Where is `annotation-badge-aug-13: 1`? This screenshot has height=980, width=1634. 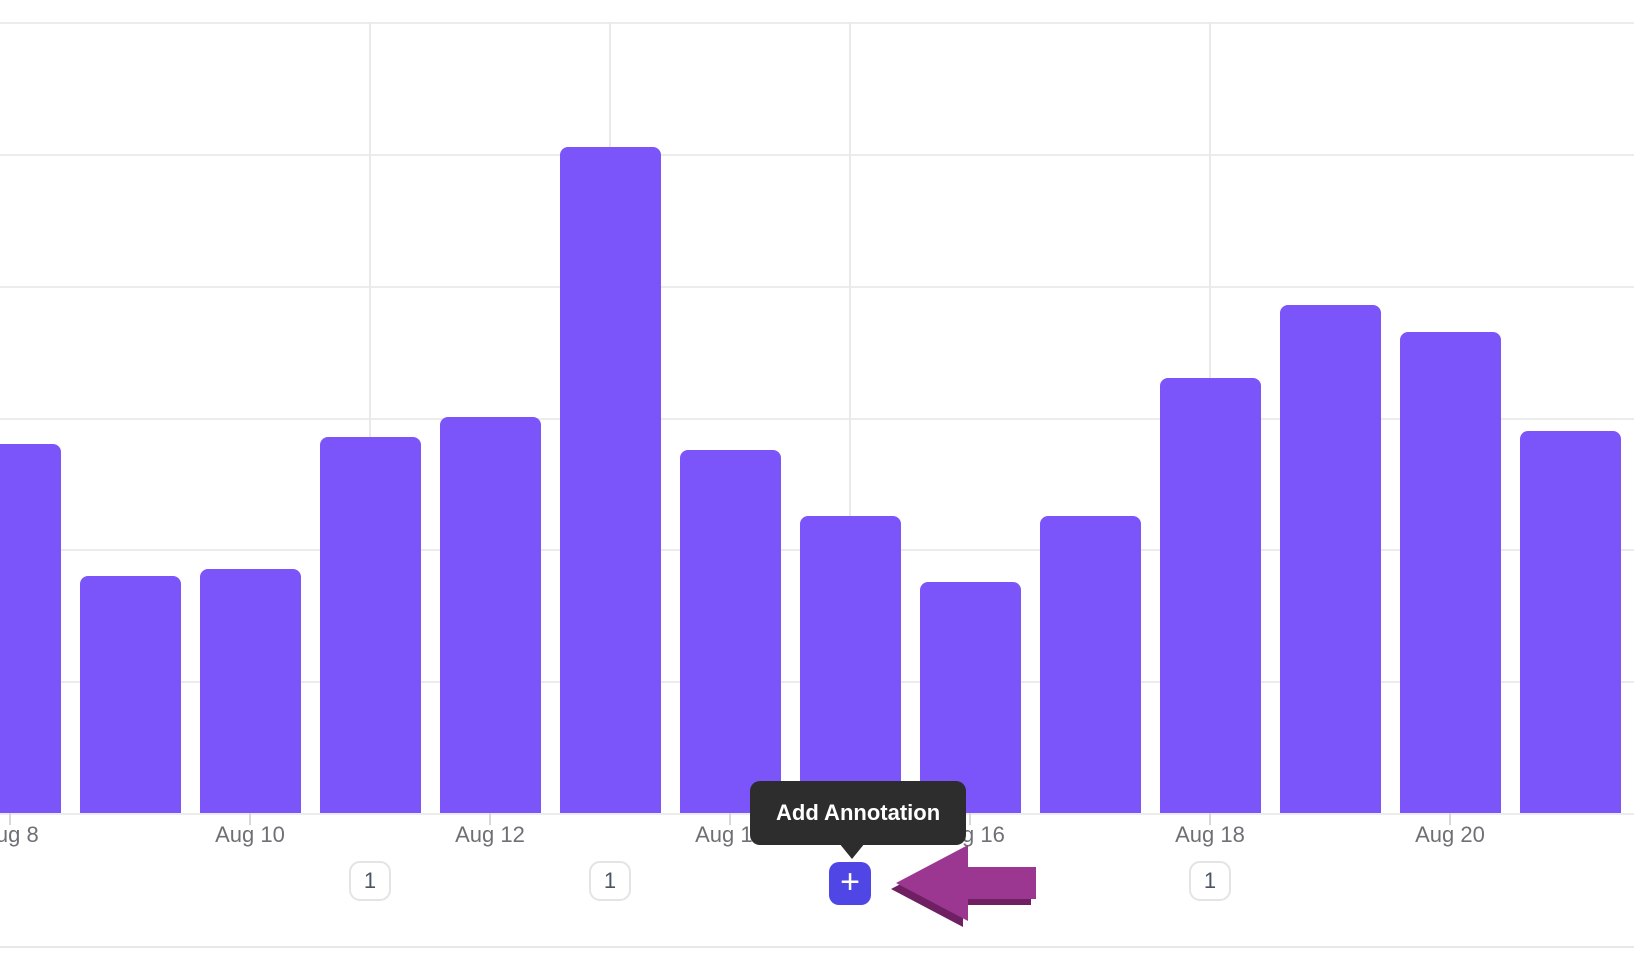 annotation-badge-aug-13: 1 is located at coordinates (610, 881).